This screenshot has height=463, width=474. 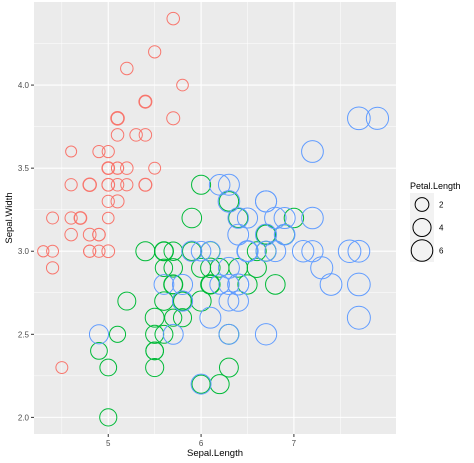 I want to click on y-axis-title: Sepal.Width, so click(x=9, y=217).